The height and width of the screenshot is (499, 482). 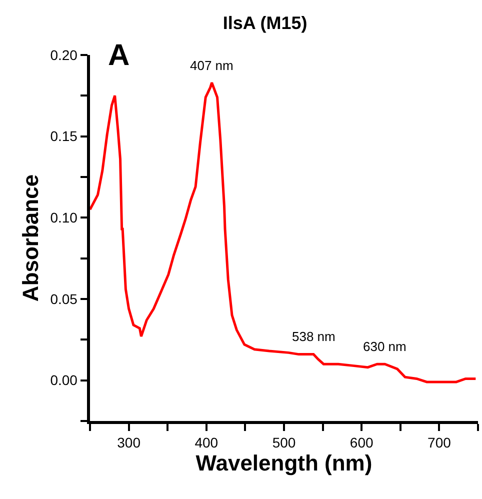 I want to click on y-tick-label: 0.10, so click(x=64, y=218).